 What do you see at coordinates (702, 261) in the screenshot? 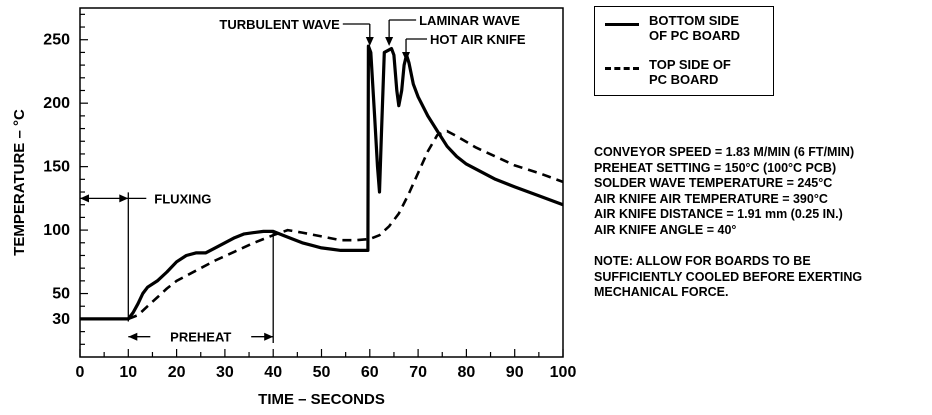
I see `note-line-1: NOTE: ALLOW FOR BOARDS TO BE` at bounding box center [702, 261].